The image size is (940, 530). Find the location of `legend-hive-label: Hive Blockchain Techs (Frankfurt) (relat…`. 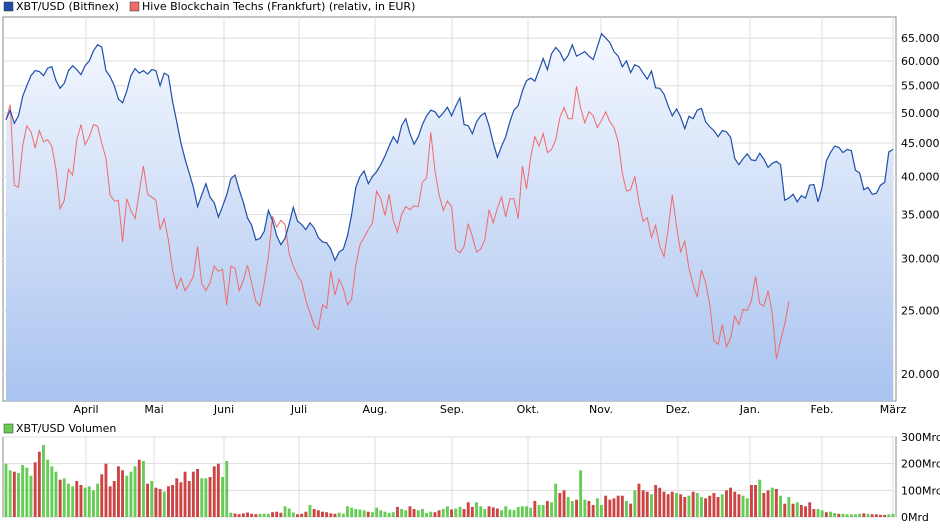

legend-hive-label: Hive Blockchain Techs (Frankfurt) (relat… is located at coordinates (278, 6).